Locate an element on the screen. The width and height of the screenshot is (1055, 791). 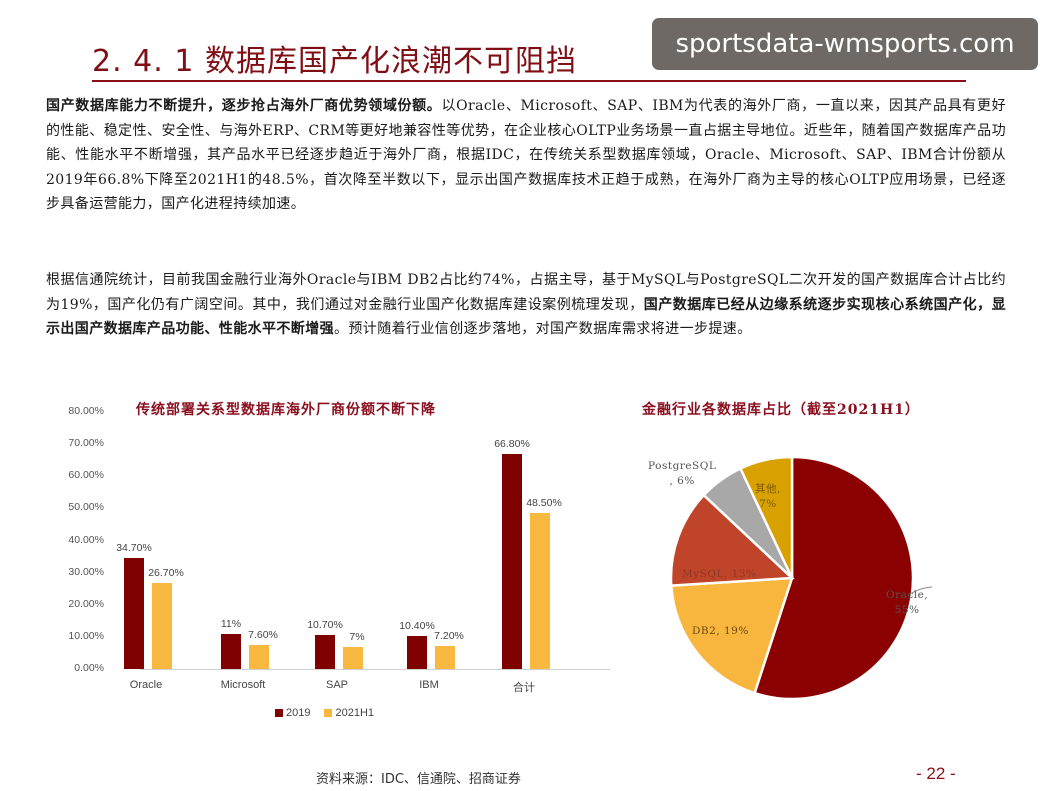
y-tick-label: 50.00% is located at coordinates (86, 507).